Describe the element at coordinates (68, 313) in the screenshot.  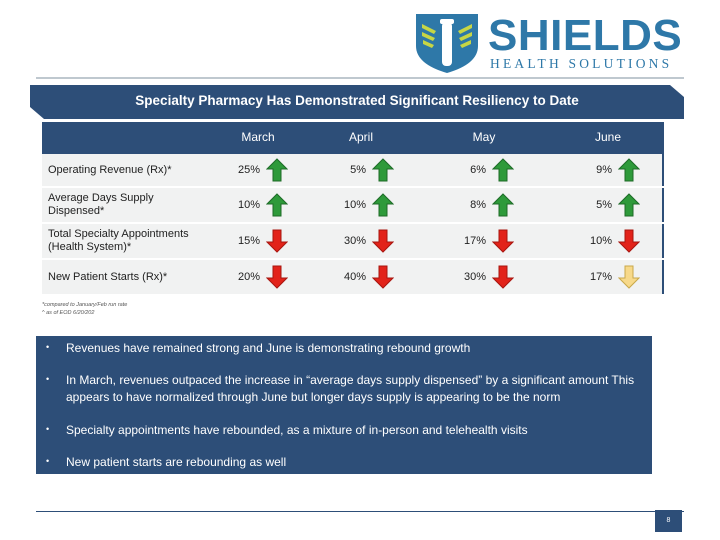
I see `footnote-date: ^ as of EOD 6/20/202` at that location.